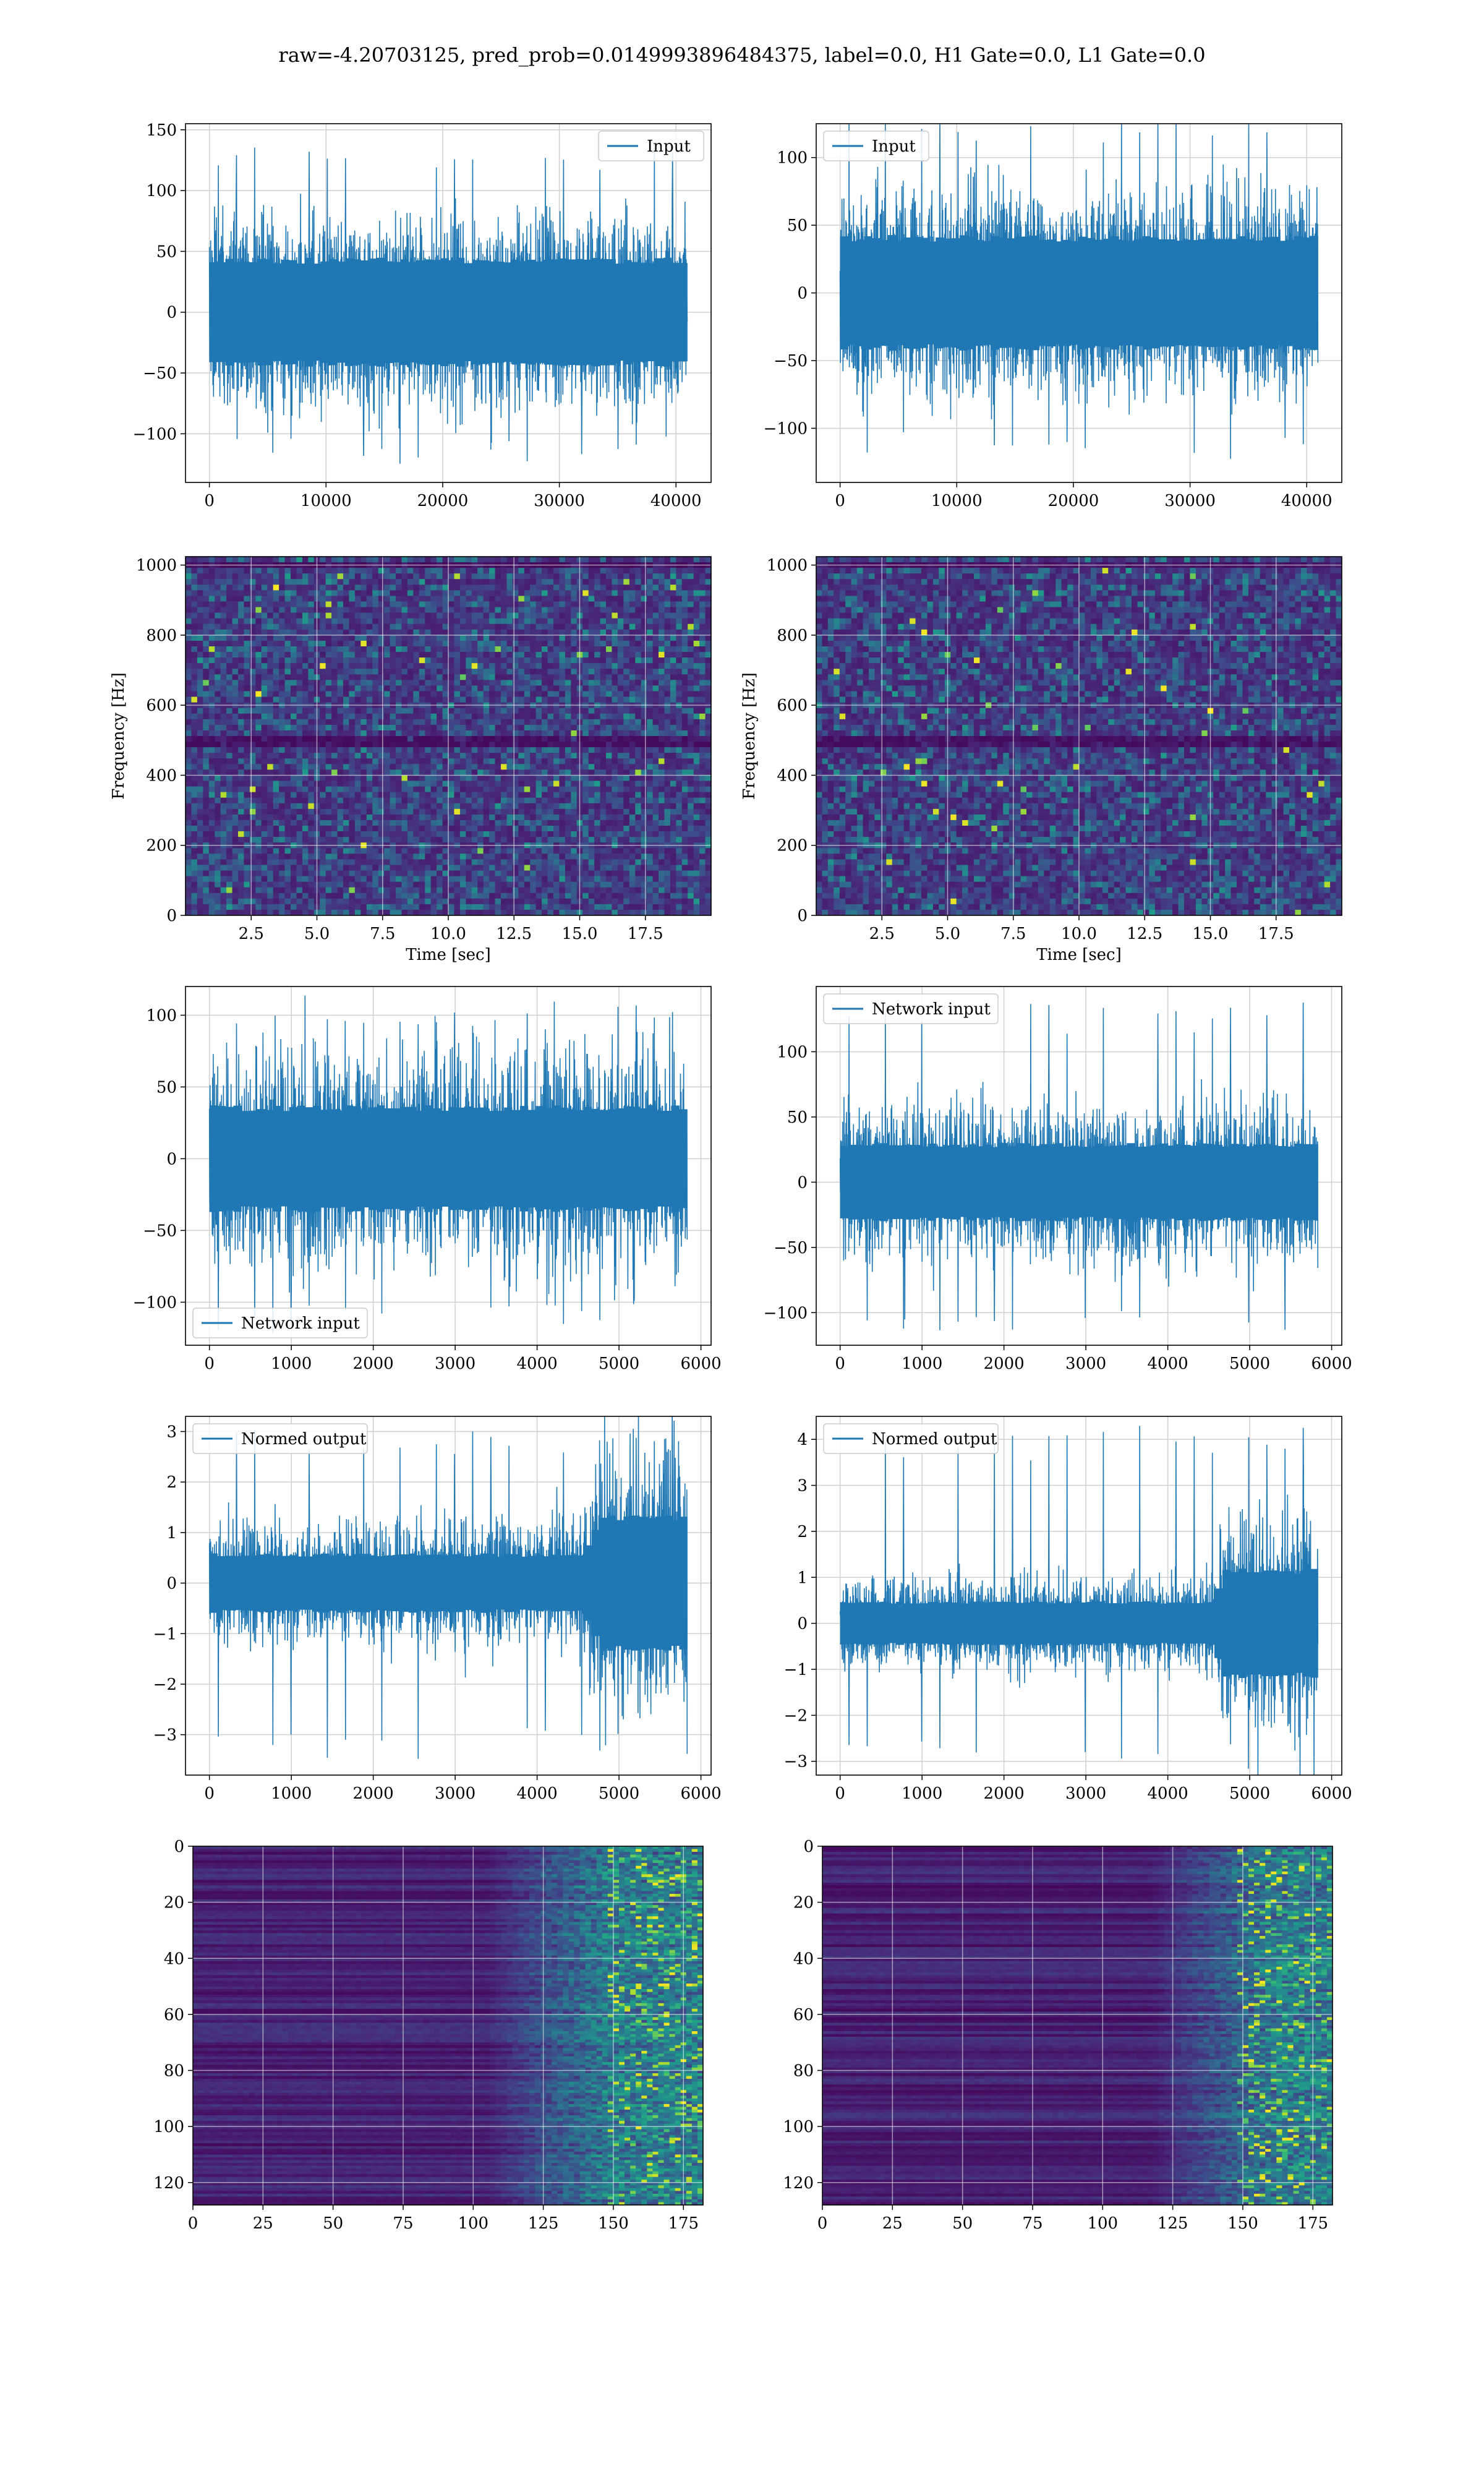 The height and width of the screenshot is (2474, 1484). What do you see at coordinates (957, 501) in the screenshot?
I see `x-tick-label: 10000` at bounding box center [957, 501].